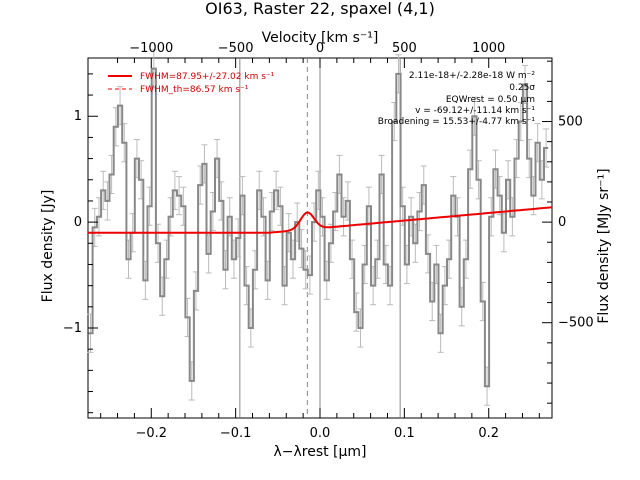  I want to click on annotation-eqw: EQWrest = 0.50 µm, so click(490, 100).